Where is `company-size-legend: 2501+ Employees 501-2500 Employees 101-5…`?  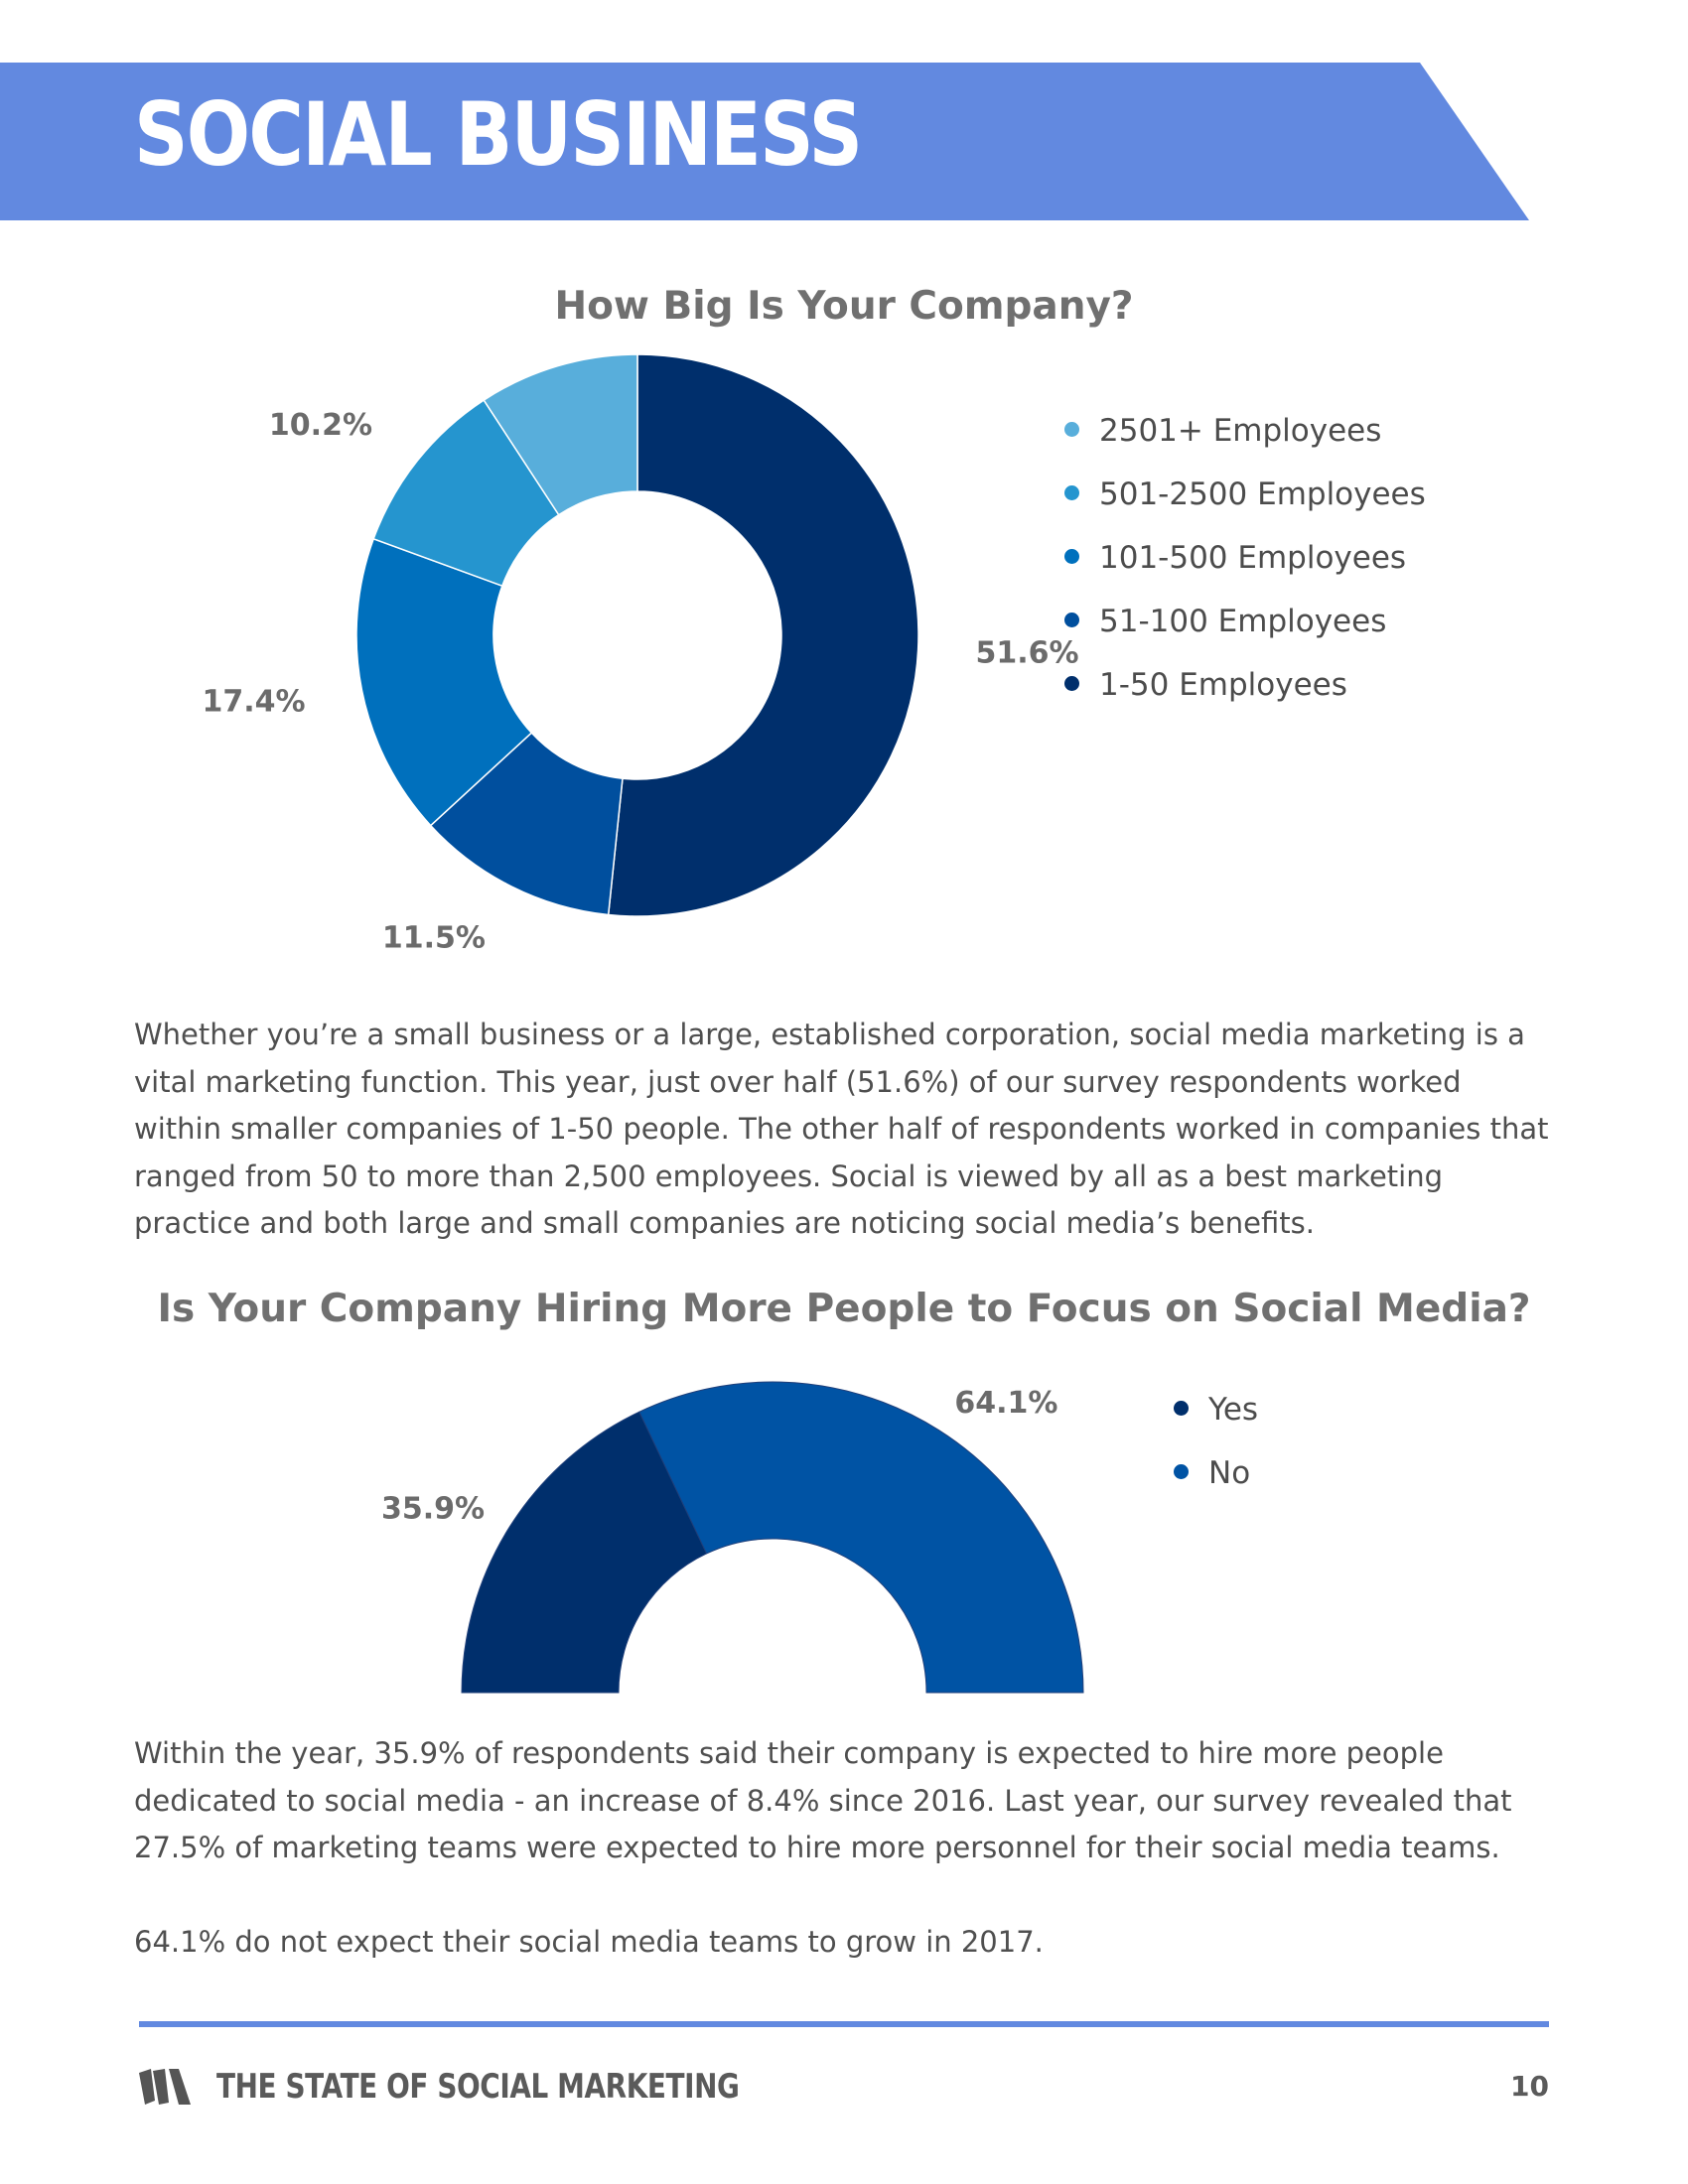
company-size-legend: 2501+ Employees 501-2500 Employees 101-5… is located at coordinates (1245, 572).